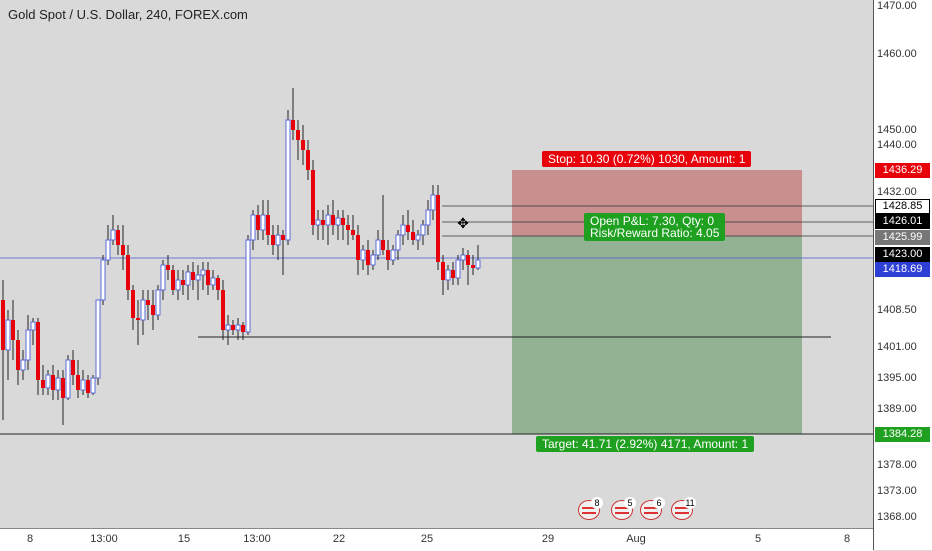  What do you see at coordinates (645, 444) in the screenshot?
I see `target-label: Target: 41.71 (2.92%) 4171, Amount: 1` at bounding box center [645, 444].